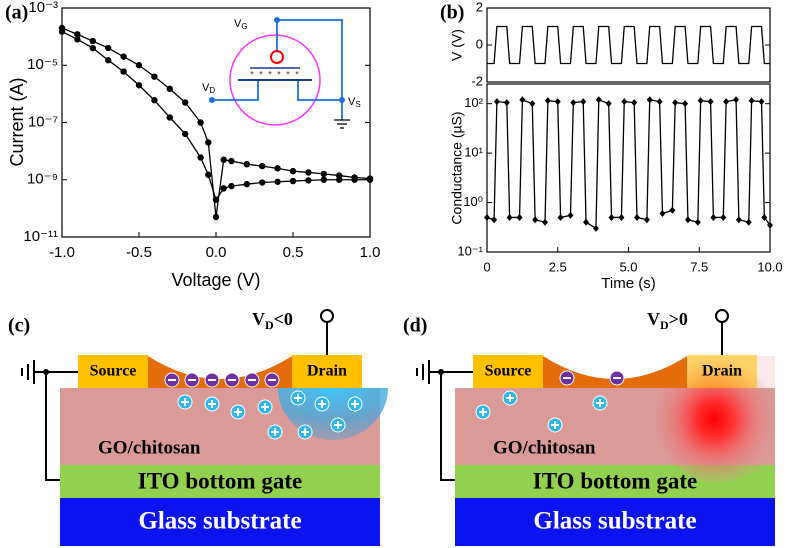 This screenshot has height=548, width=787. What do you see at coordinates (42, 179) in the screenshot?
I see `y-tick-label: 10⁻⁹` at bounding box center [42, 179].